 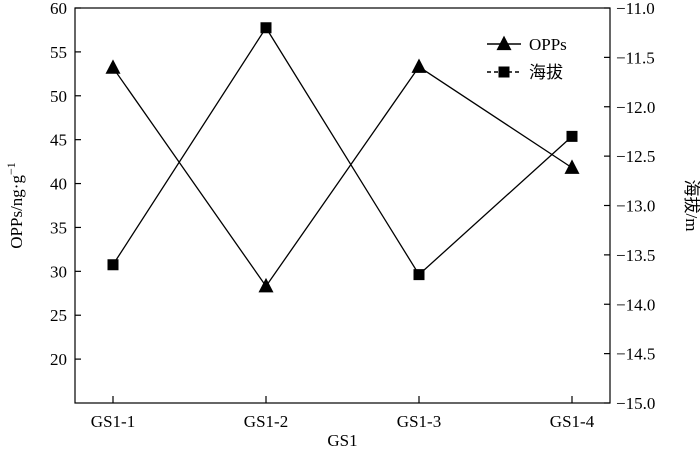 I want to click on x-tick-label: GS1-2, so click(x=266, y=421).